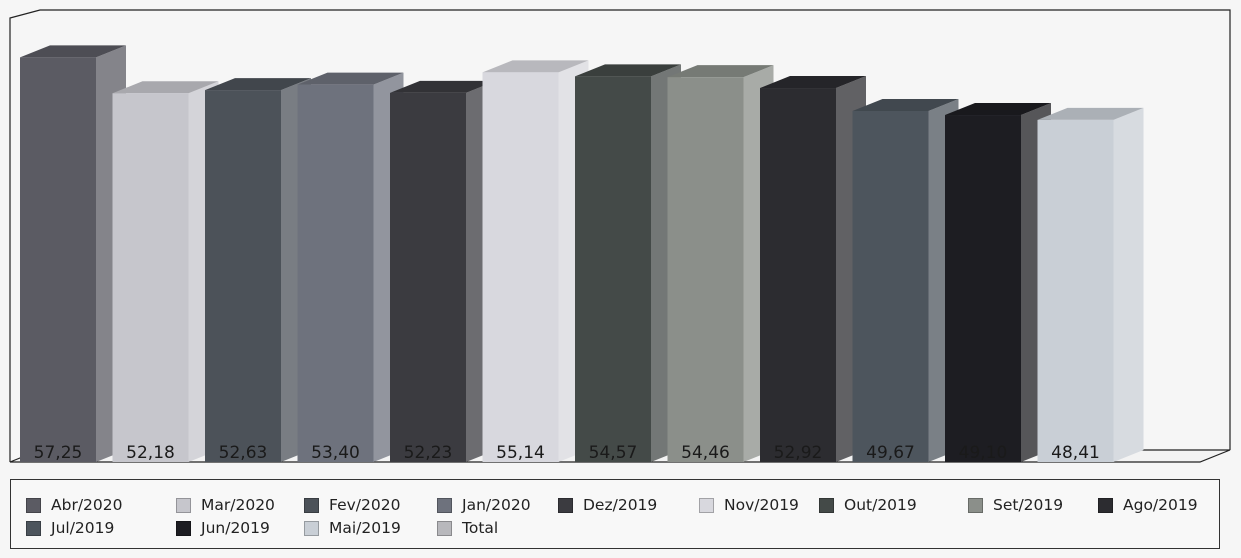 This screenshot has height=558, width=1241. Describe the element at coordinates (705, 453) in the screenshot. I see `data-label: 54,46` at that location.